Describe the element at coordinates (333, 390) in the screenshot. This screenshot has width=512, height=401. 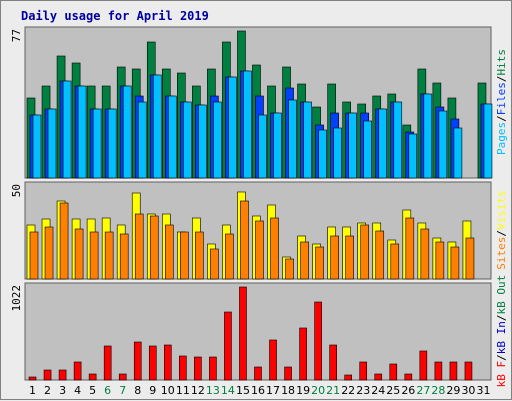
I see `x-tick-label: 21` at that location.